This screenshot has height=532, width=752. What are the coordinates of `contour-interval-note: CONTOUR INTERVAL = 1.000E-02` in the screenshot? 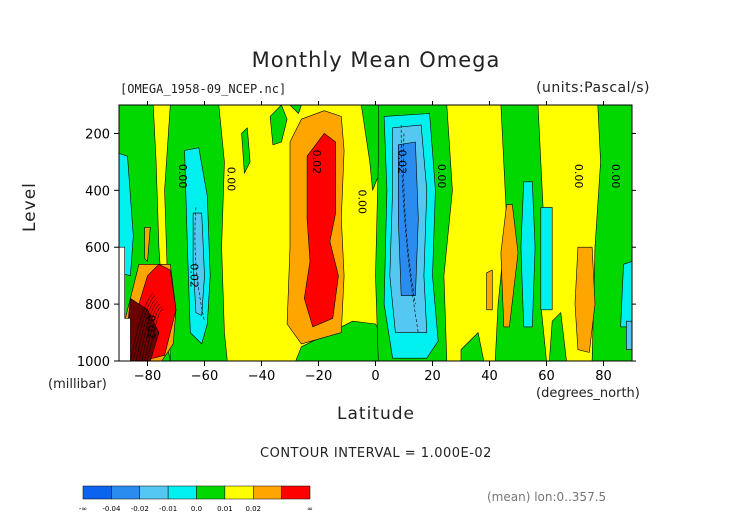 It's located at (376, 453).